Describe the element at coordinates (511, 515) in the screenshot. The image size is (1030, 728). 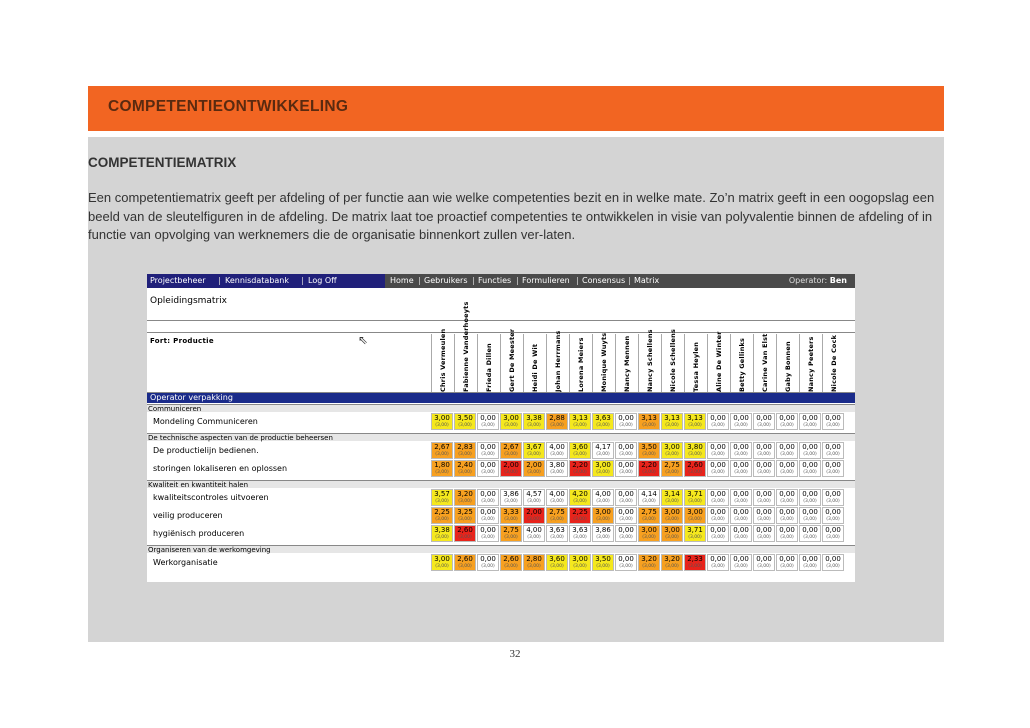
I see `score-cell: 3,33 (3,00)` at that location.